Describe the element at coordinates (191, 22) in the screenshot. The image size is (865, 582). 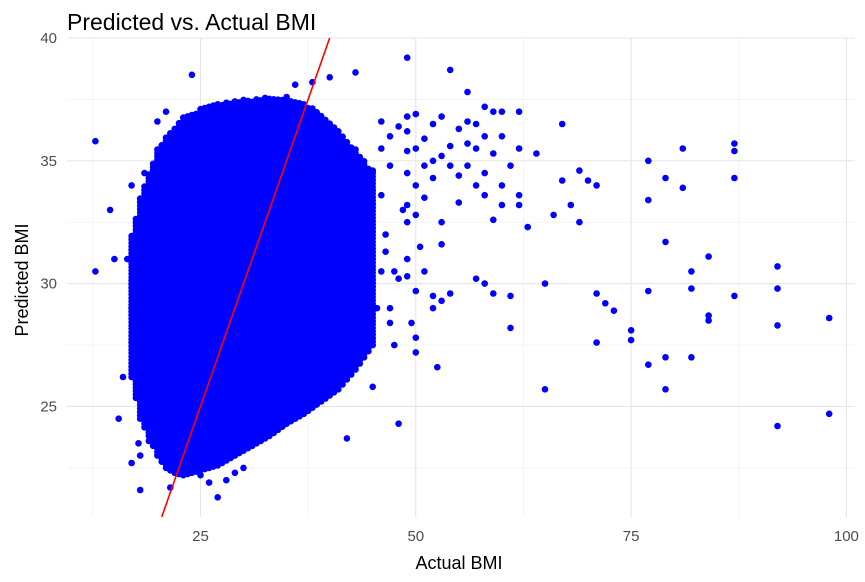
I see `chart-title: Predicted vs. Actual BMI` at that location.